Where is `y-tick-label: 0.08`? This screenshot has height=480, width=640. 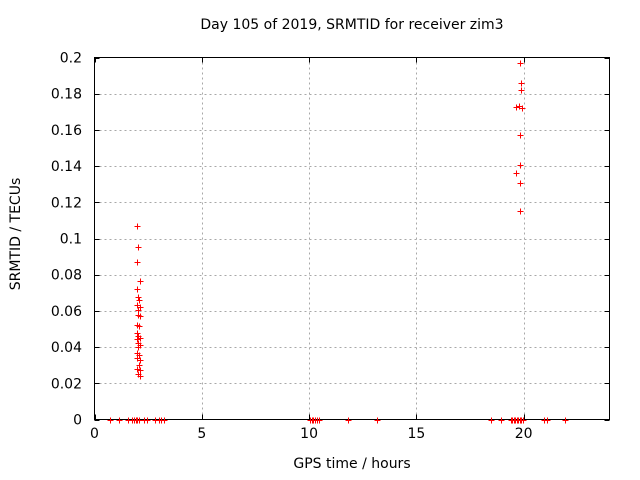 y-tick-label: 0.08 is located at coordinates (66, 276).